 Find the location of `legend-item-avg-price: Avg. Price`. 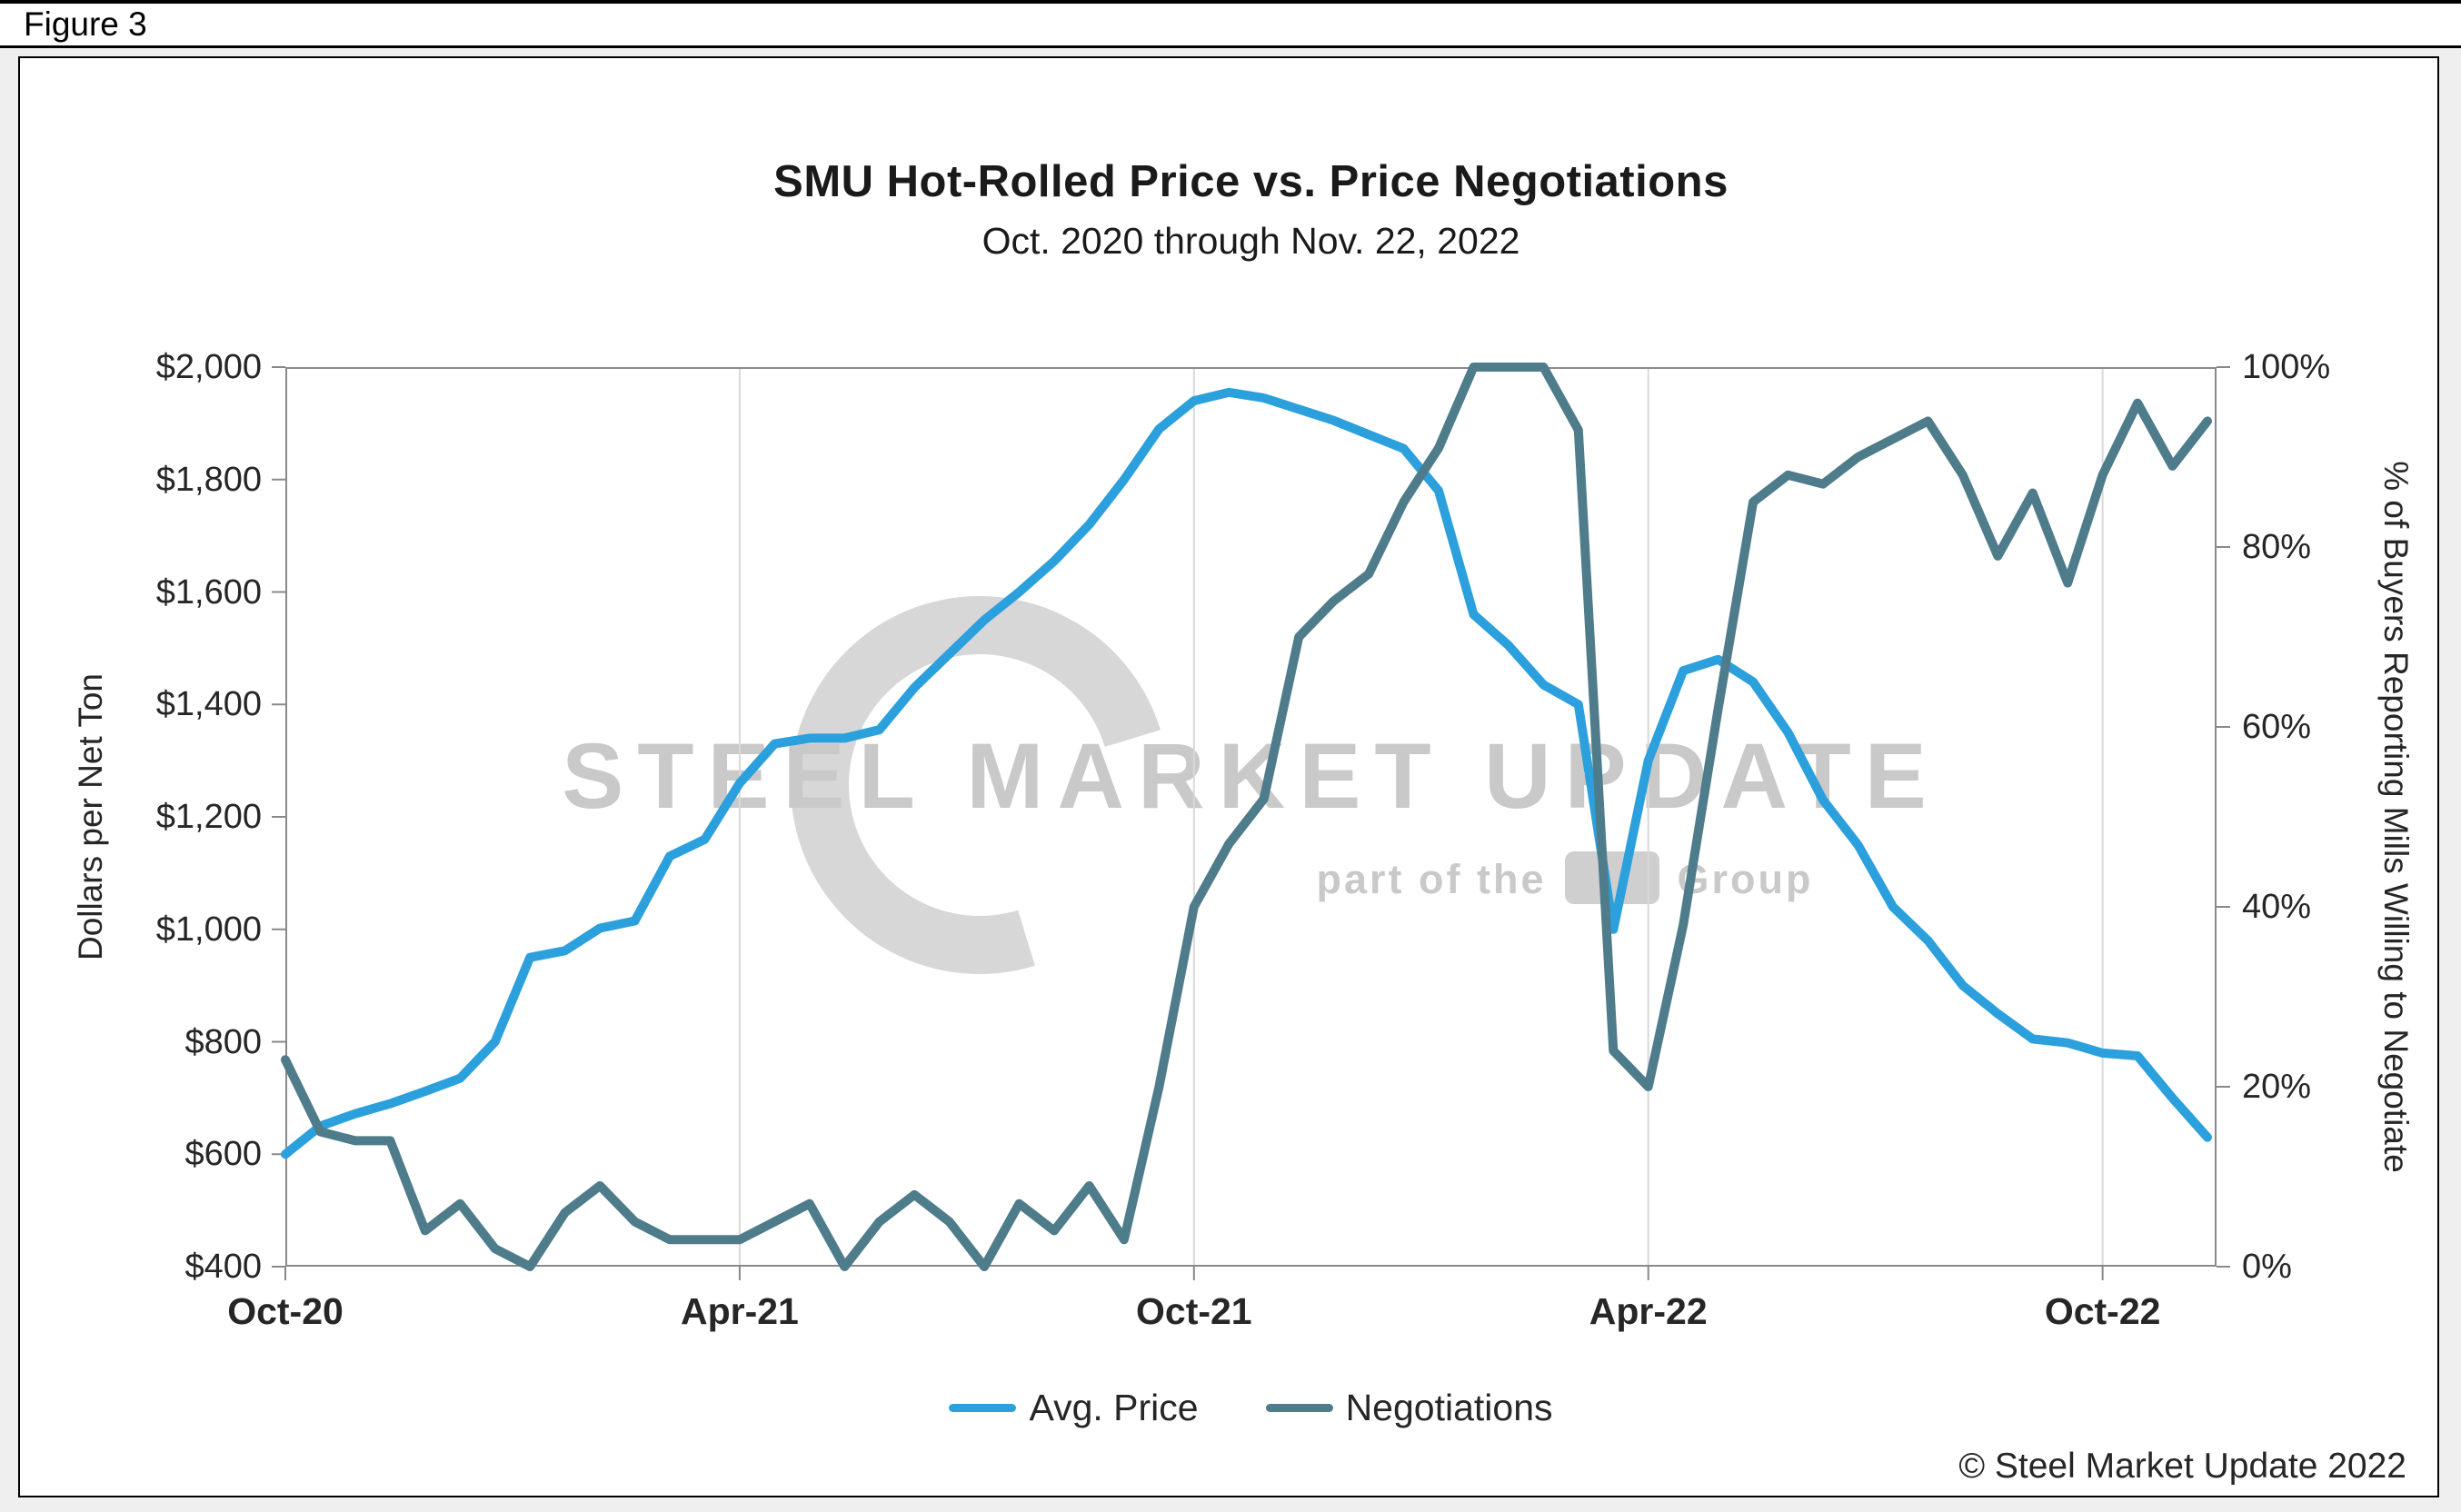

legend-item-avg-price: Avg. Price is located at coordinates (1074, 1408).